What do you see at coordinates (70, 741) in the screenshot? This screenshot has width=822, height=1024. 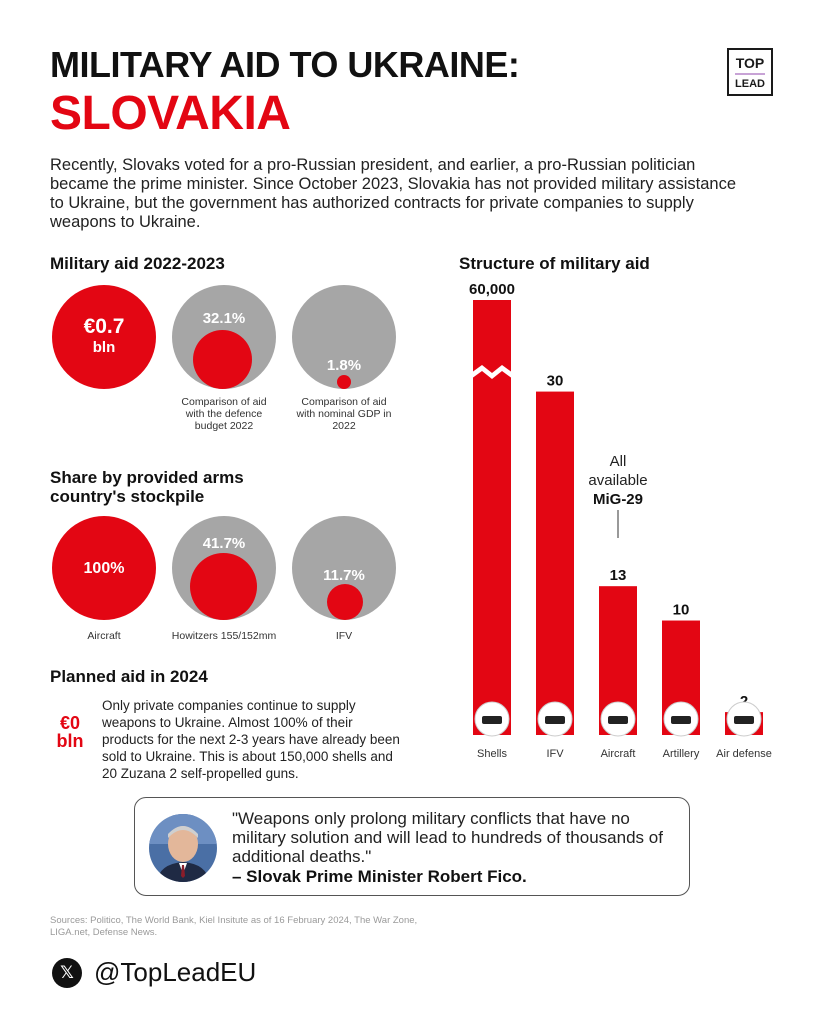 I see `planned-aid-unit: bln` at bounding box center [70, 741].